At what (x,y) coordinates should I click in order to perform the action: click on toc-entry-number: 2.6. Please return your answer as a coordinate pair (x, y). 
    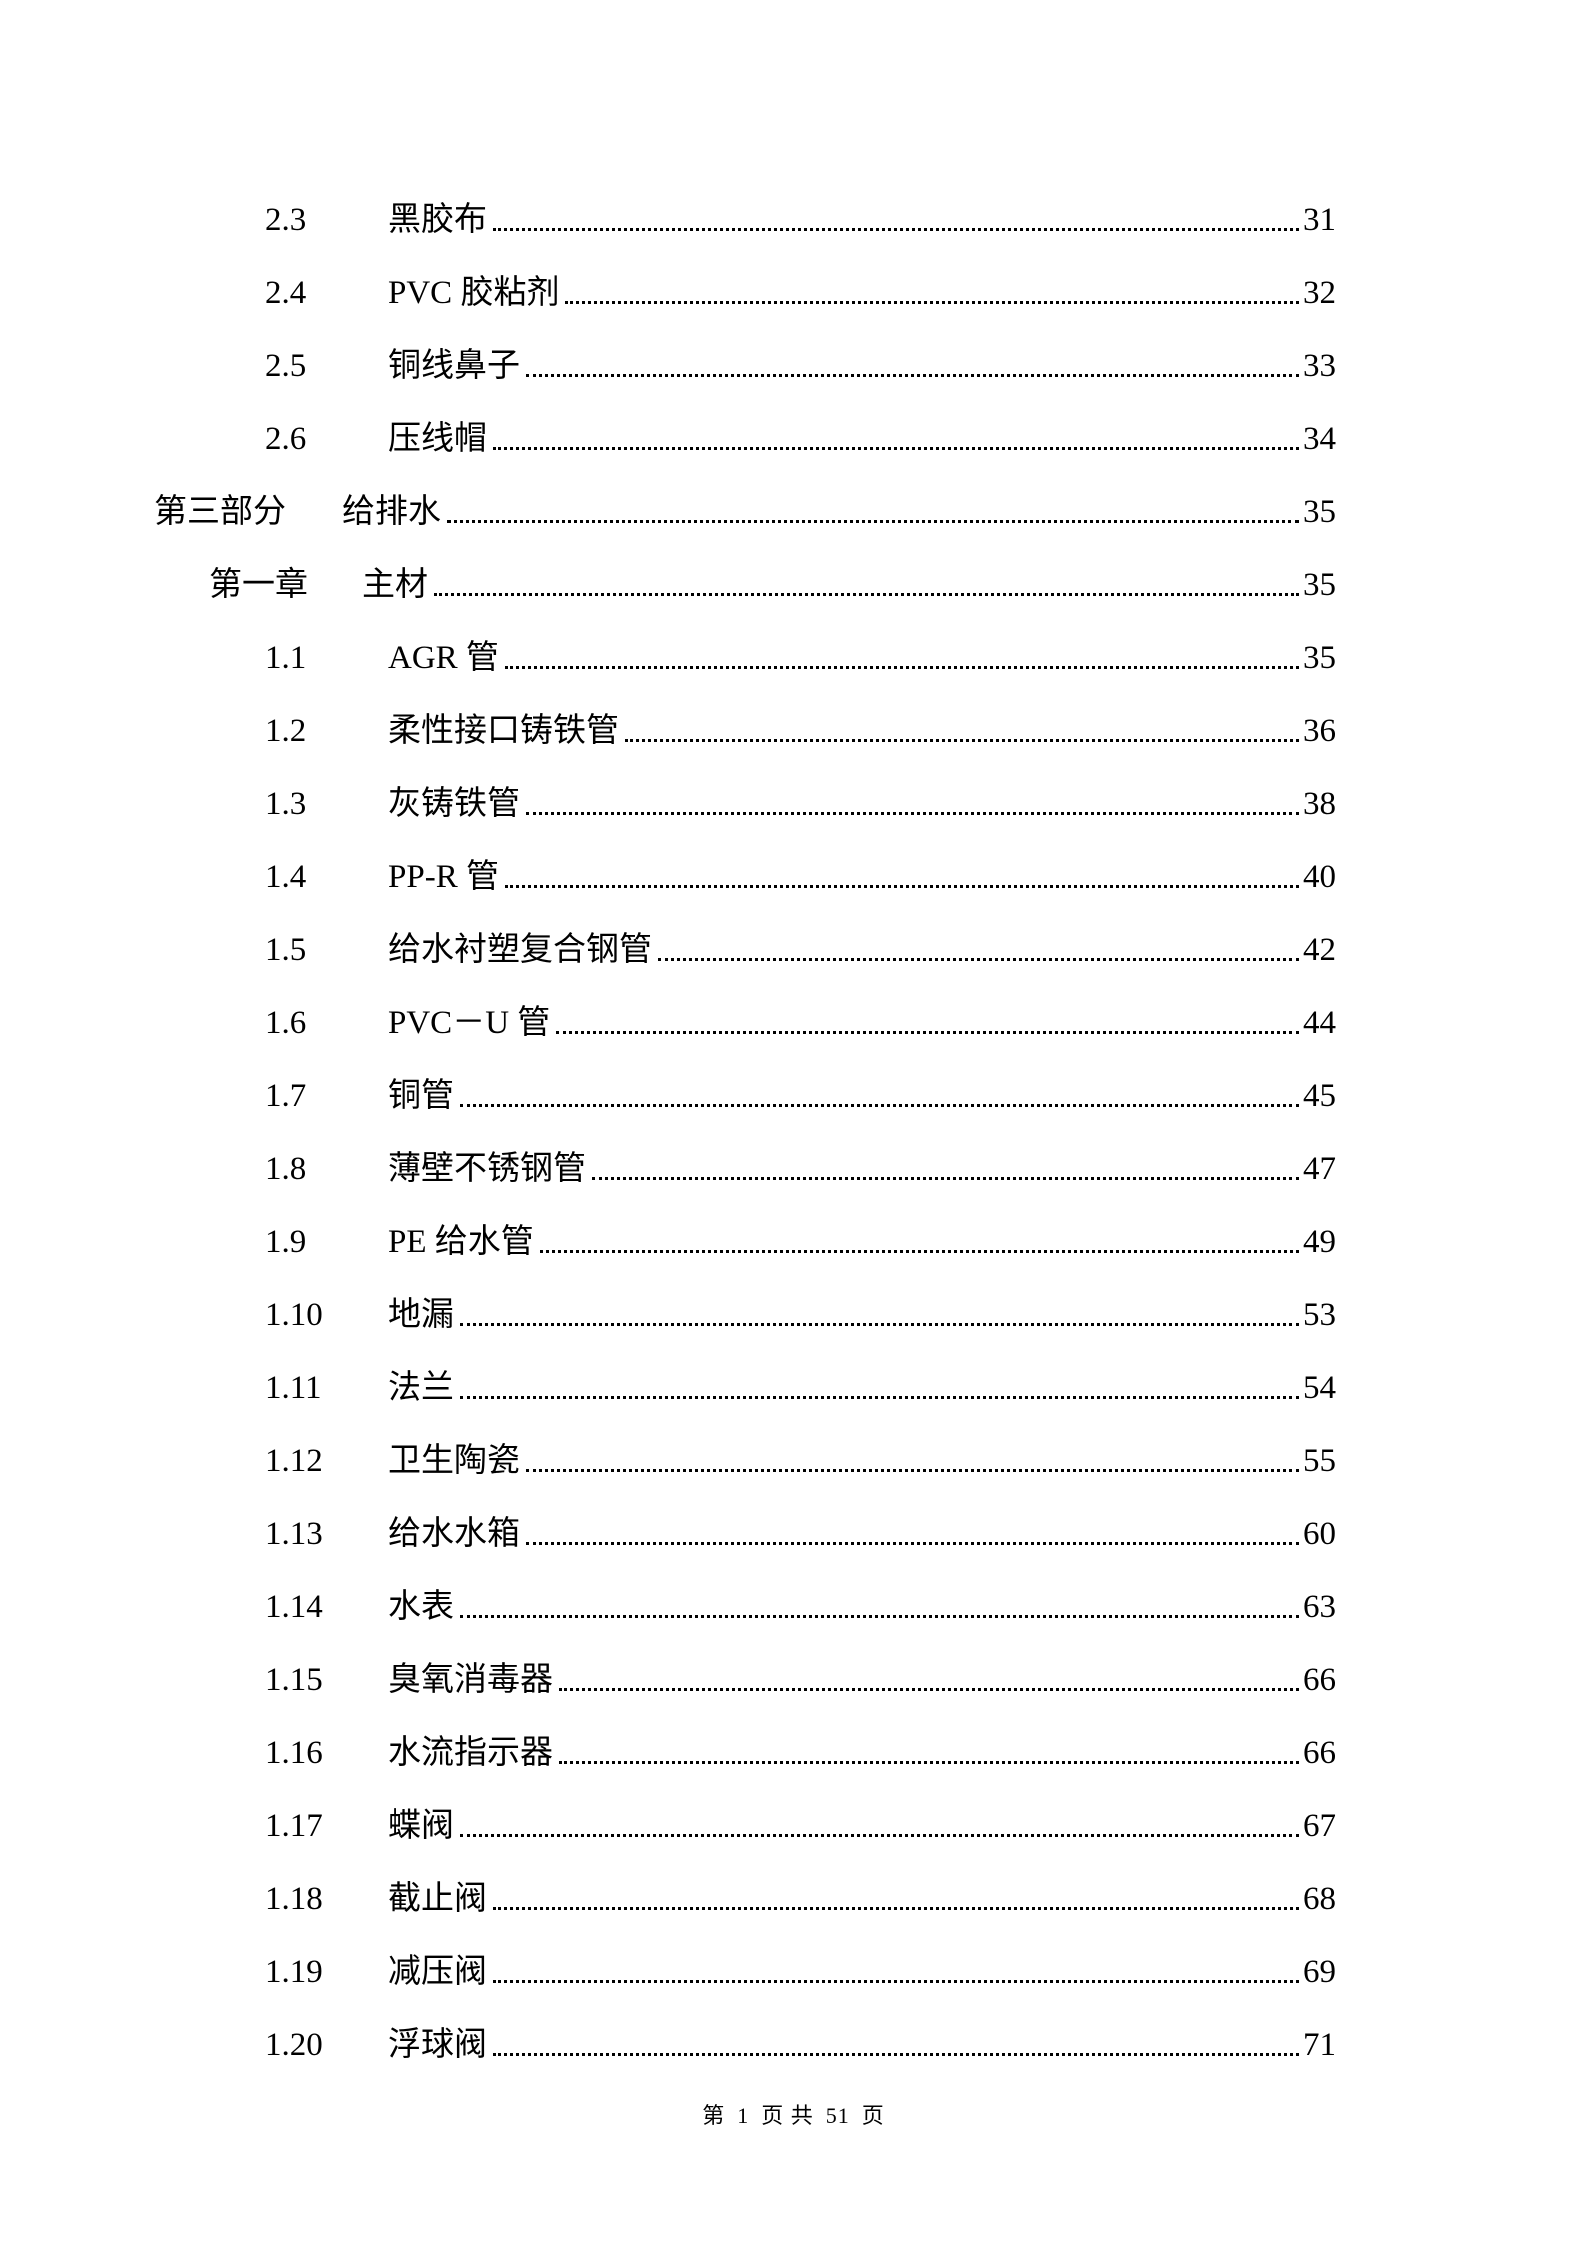
    Looking at the image, I should click on (286, 439).